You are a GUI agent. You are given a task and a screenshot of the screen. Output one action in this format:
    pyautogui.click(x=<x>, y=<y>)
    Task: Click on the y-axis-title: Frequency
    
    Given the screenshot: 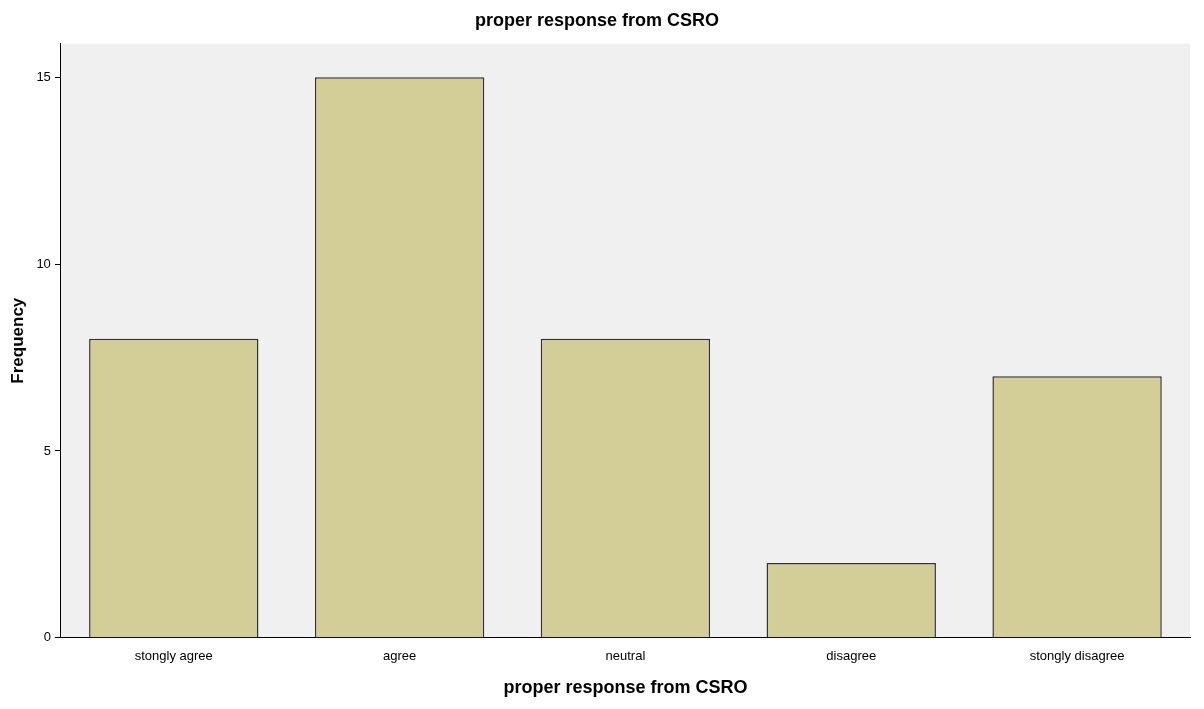 What is the action you would take?
    pyautogui.click(x=17, y=340)
    